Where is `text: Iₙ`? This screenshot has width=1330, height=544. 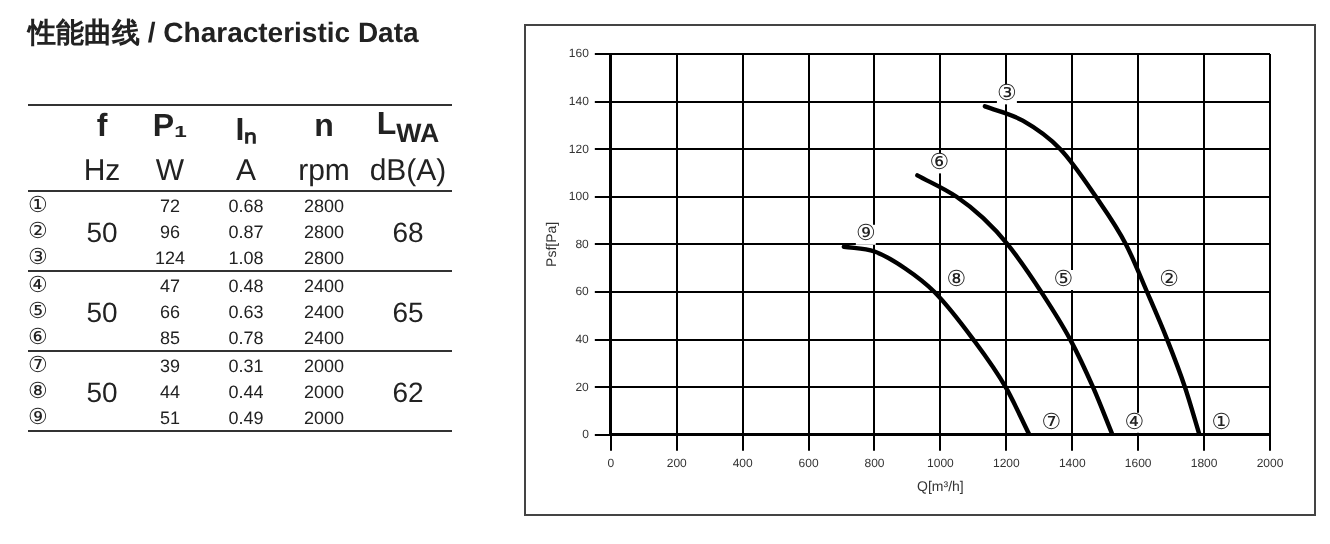
text: Iₙ is located at coordinates (246, 131).